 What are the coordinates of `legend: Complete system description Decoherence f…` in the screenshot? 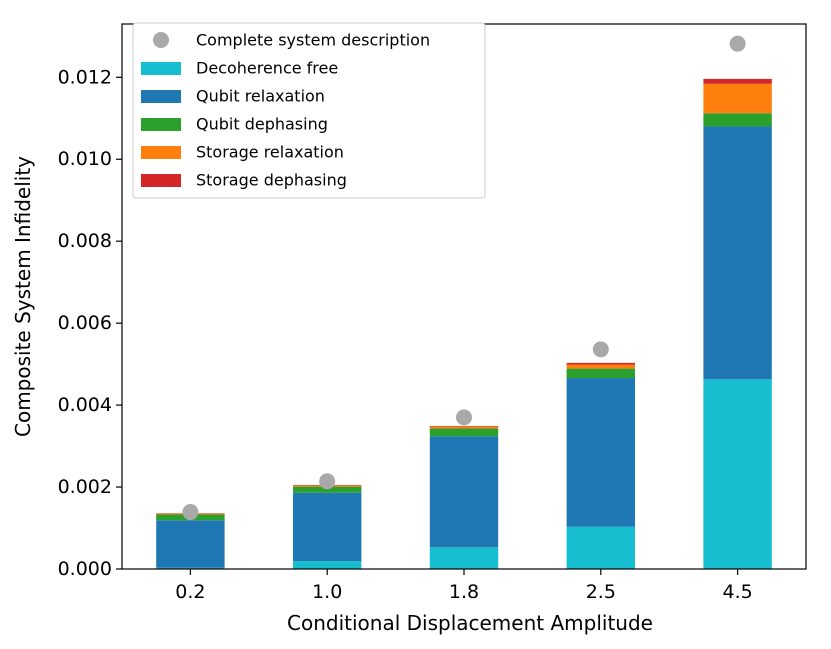 It's located at (309, 110).